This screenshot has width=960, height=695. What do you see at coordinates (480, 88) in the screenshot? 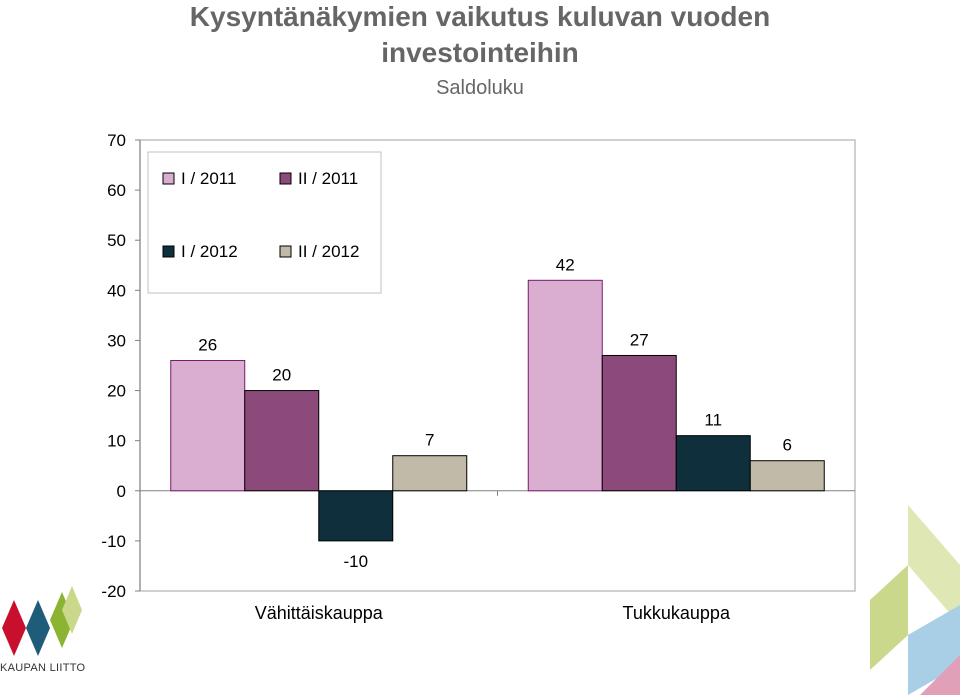
I see `chart-subtitle: Saldoluku` at bounding box center [480, 88].